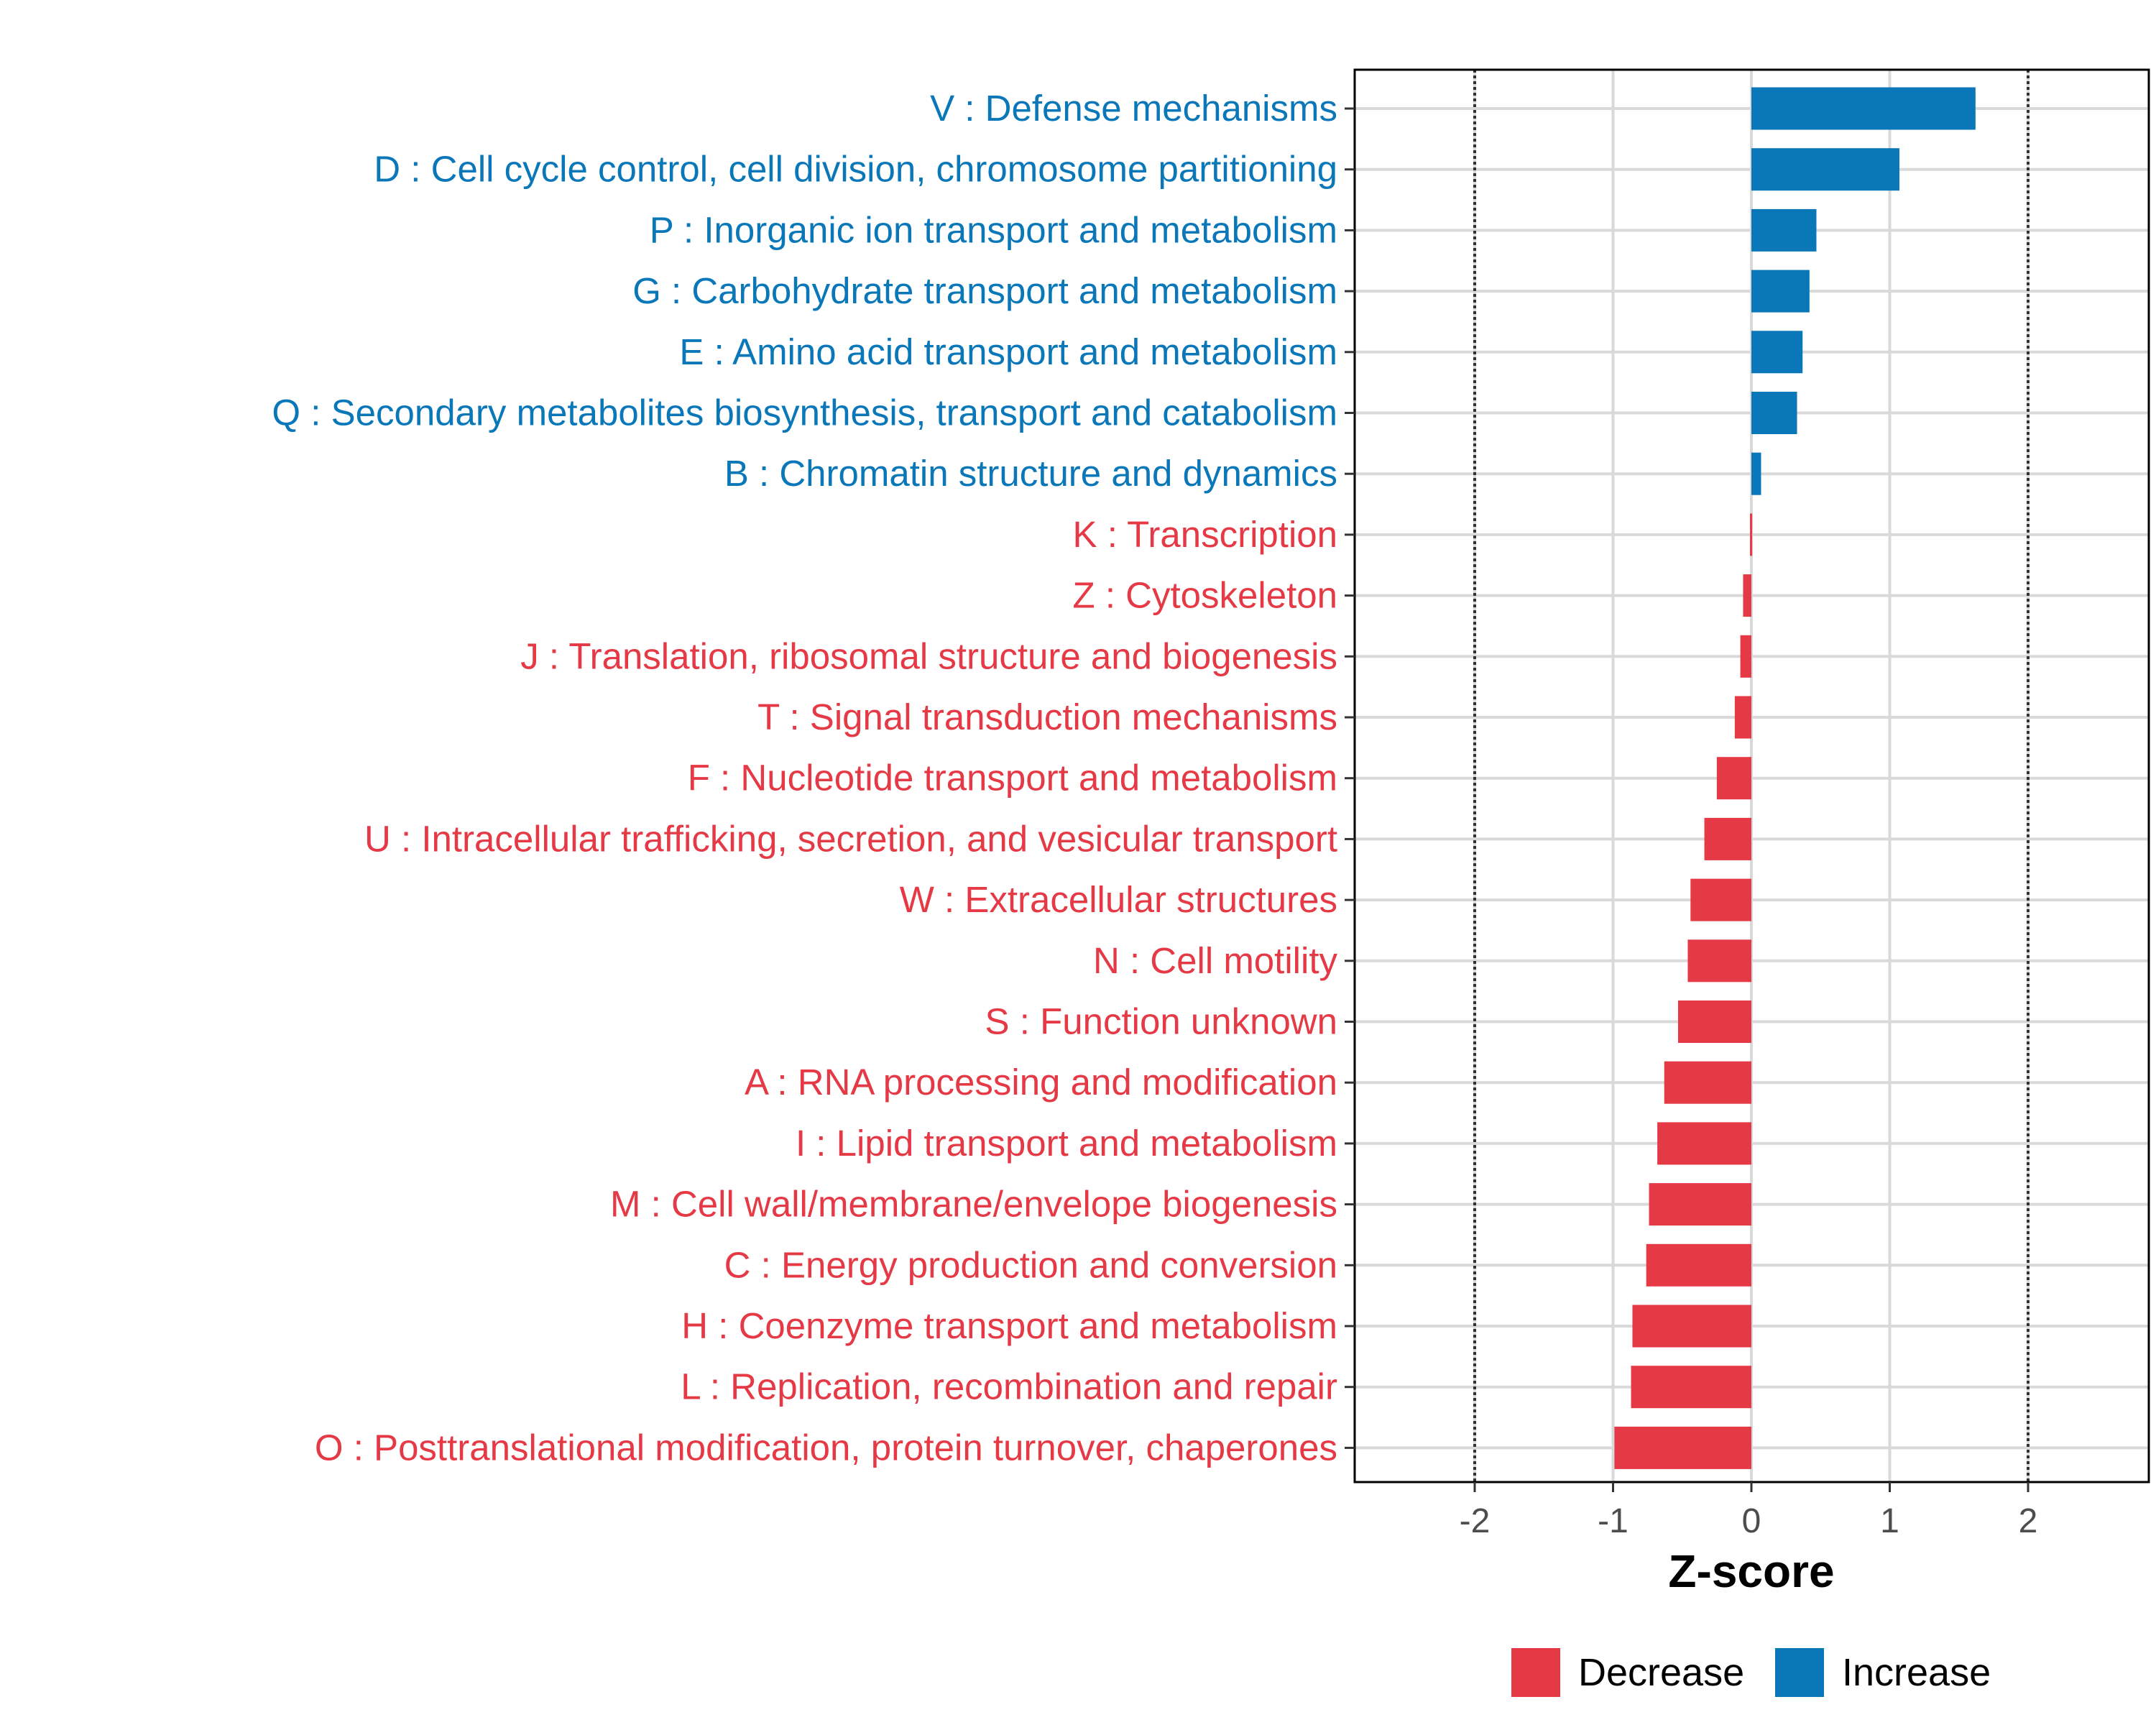 The height and width of the screenshot is (1725, 2156). I want to click on category-label: I : Lipid transport and metabolism, so click(1066, 1143).